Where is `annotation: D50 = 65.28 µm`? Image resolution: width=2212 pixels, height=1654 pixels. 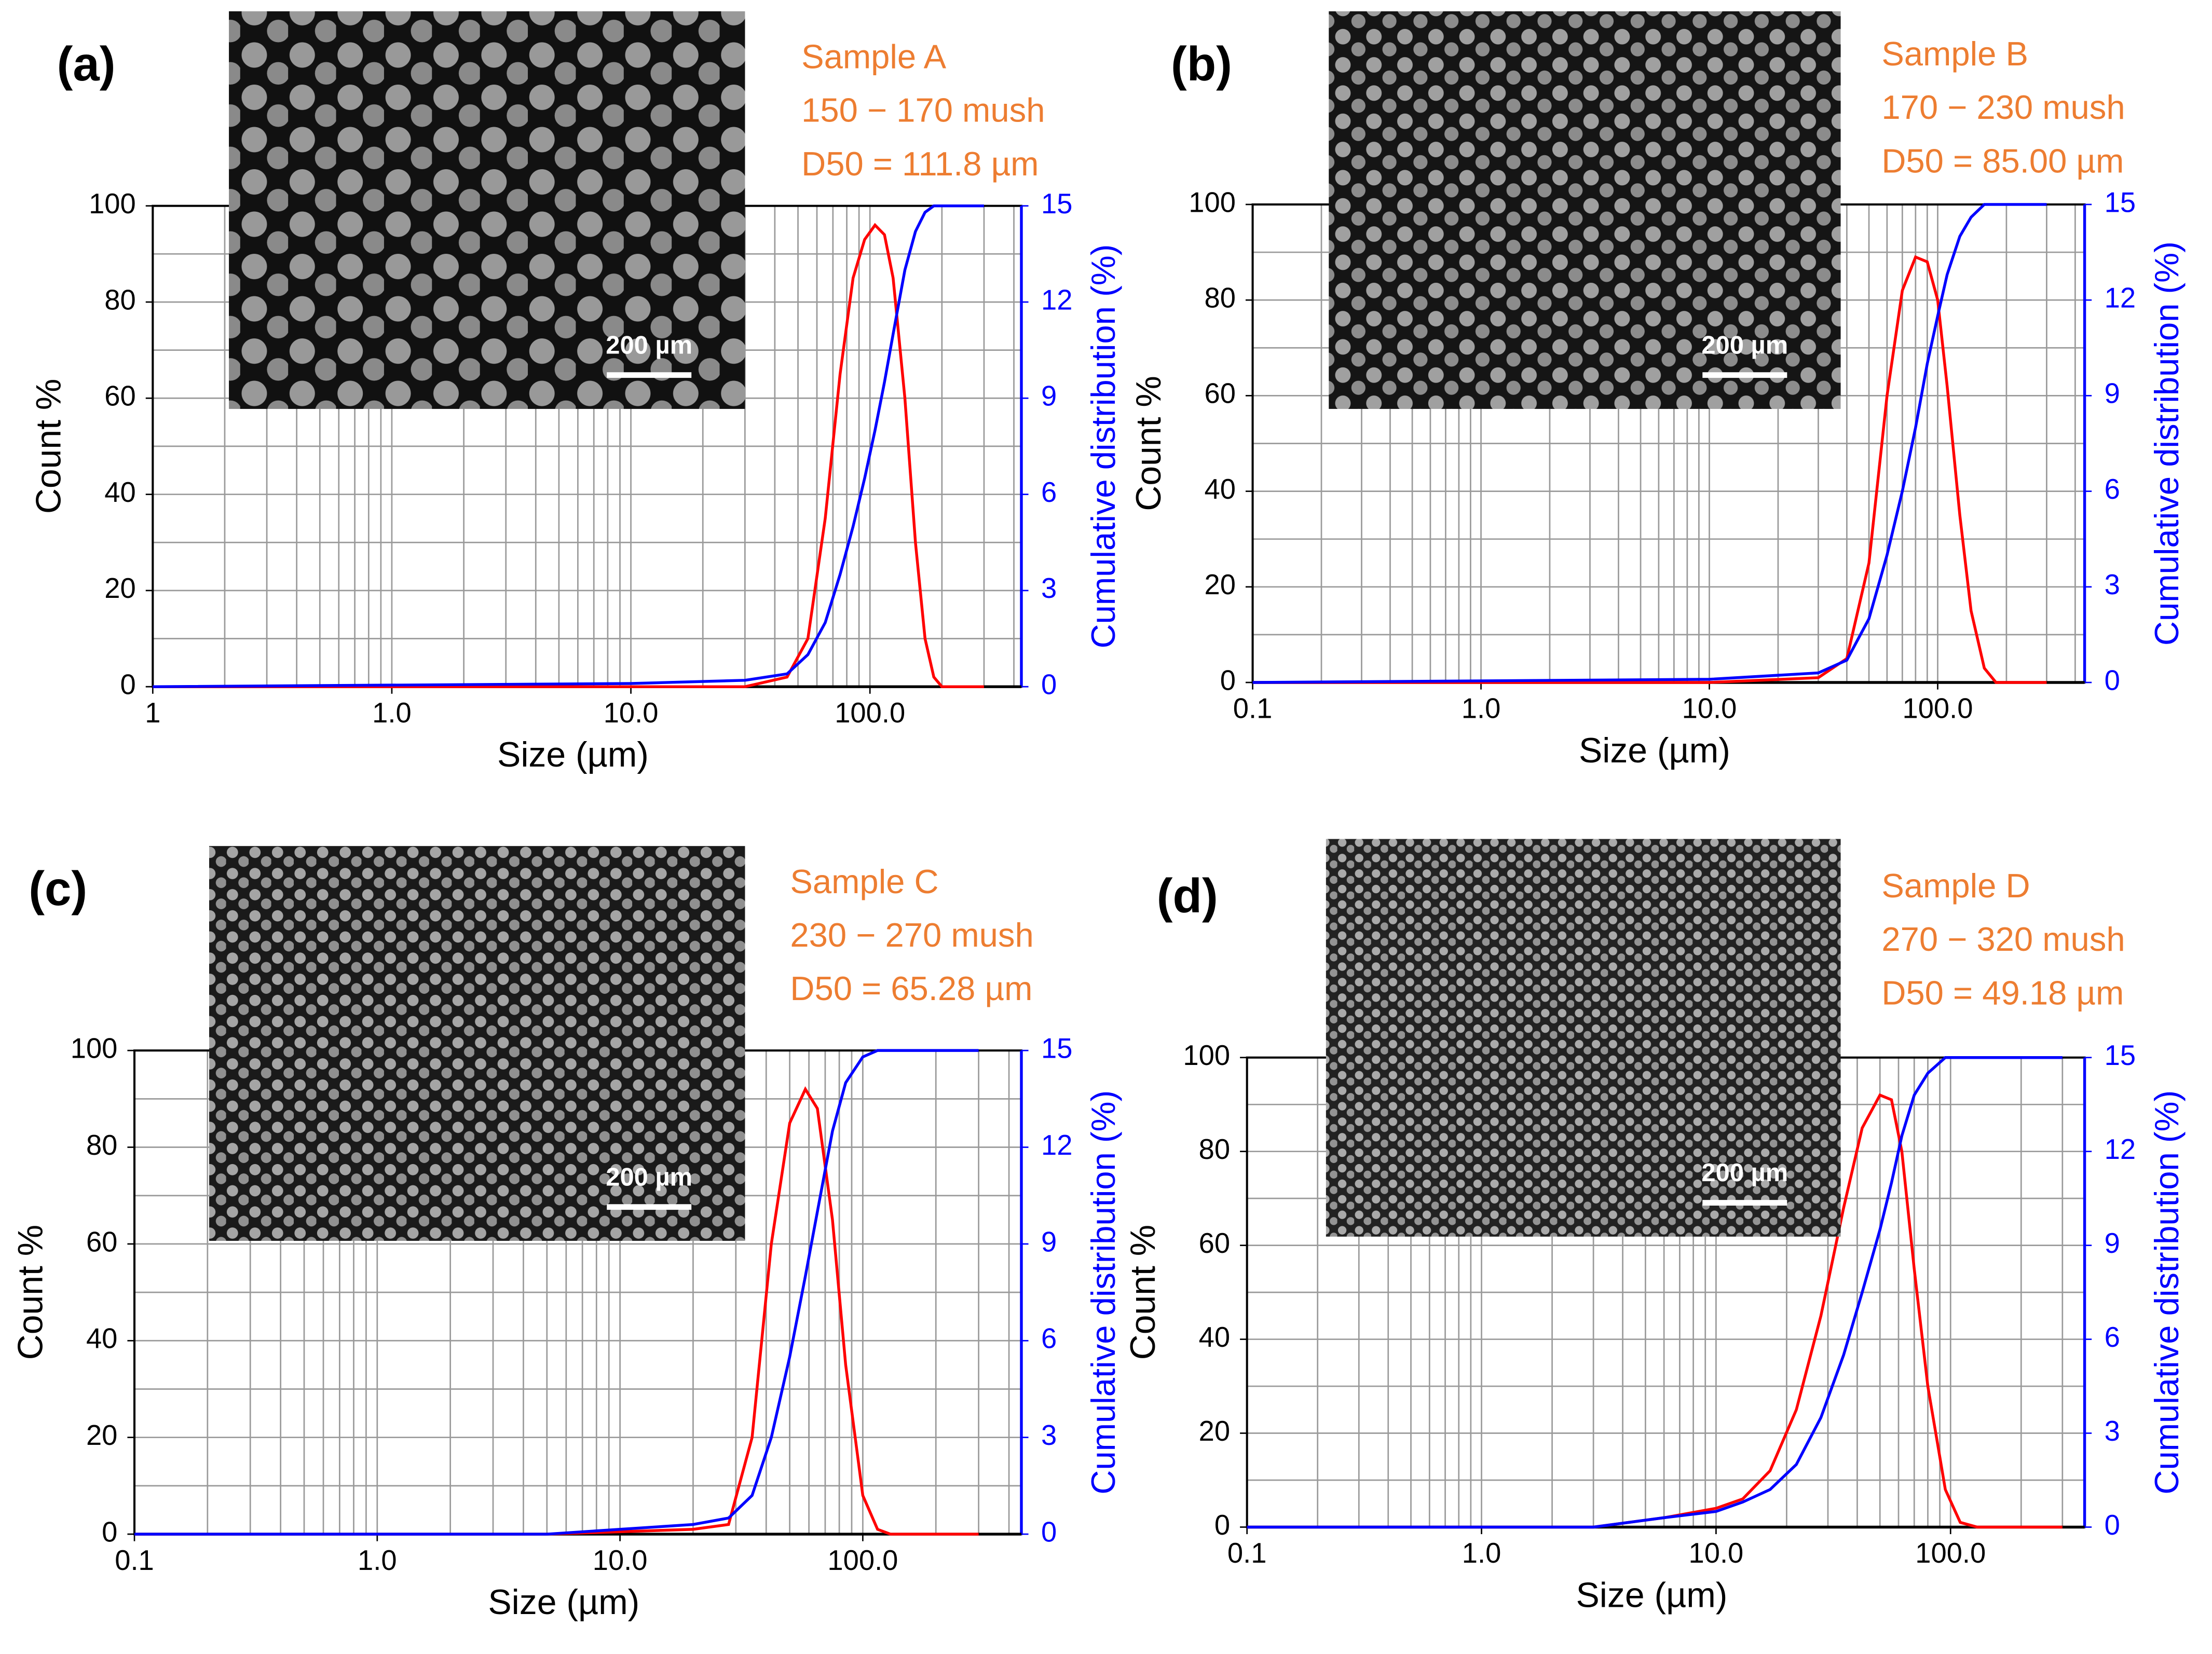 annotation: D50 = 65.28 µm is located at coordinates (911, 988).